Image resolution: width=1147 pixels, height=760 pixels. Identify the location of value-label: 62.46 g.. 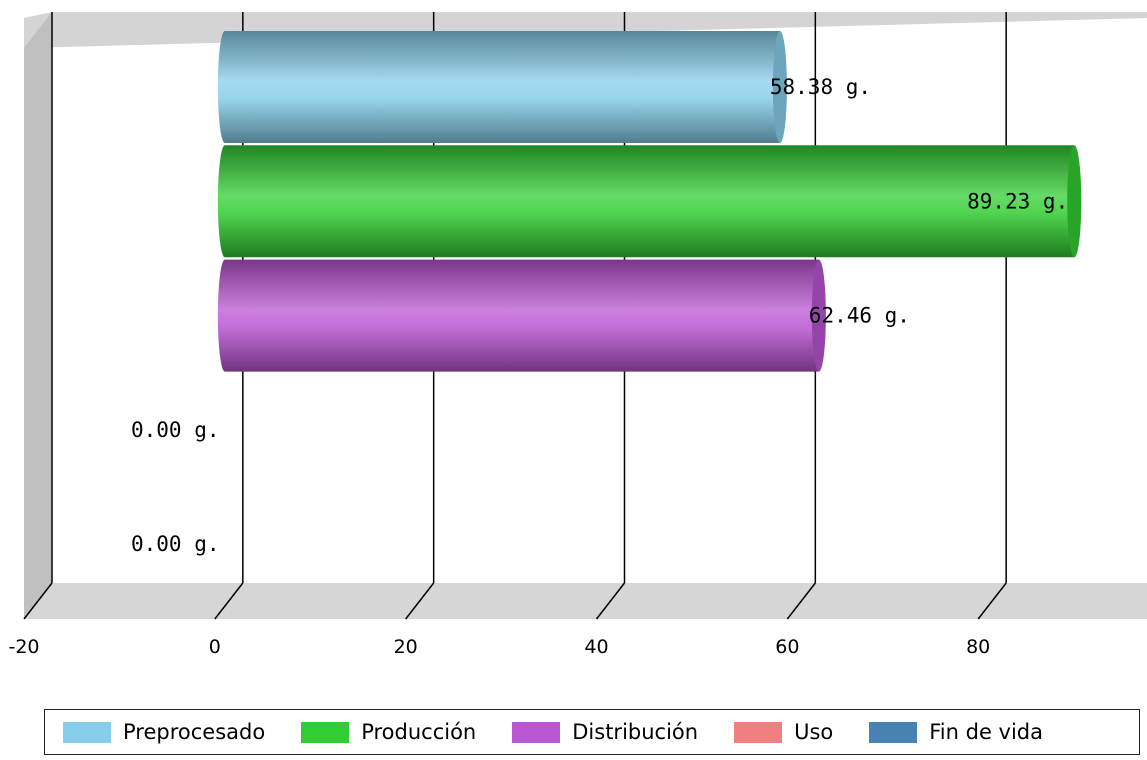
(859, 316).